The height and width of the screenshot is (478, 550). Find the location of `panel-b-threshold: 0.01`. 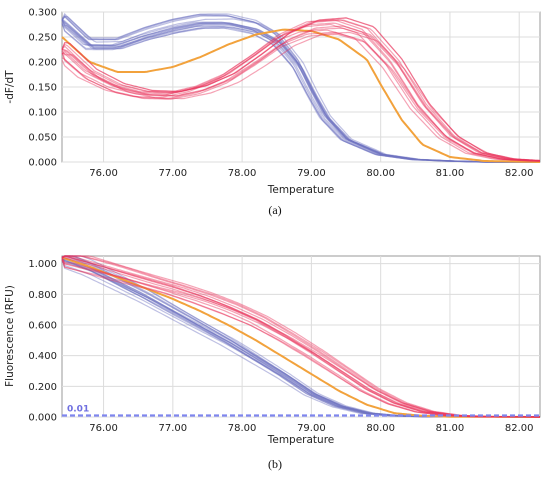

panel-b-threshold: 0.01 is located at coordinates (301, 410).